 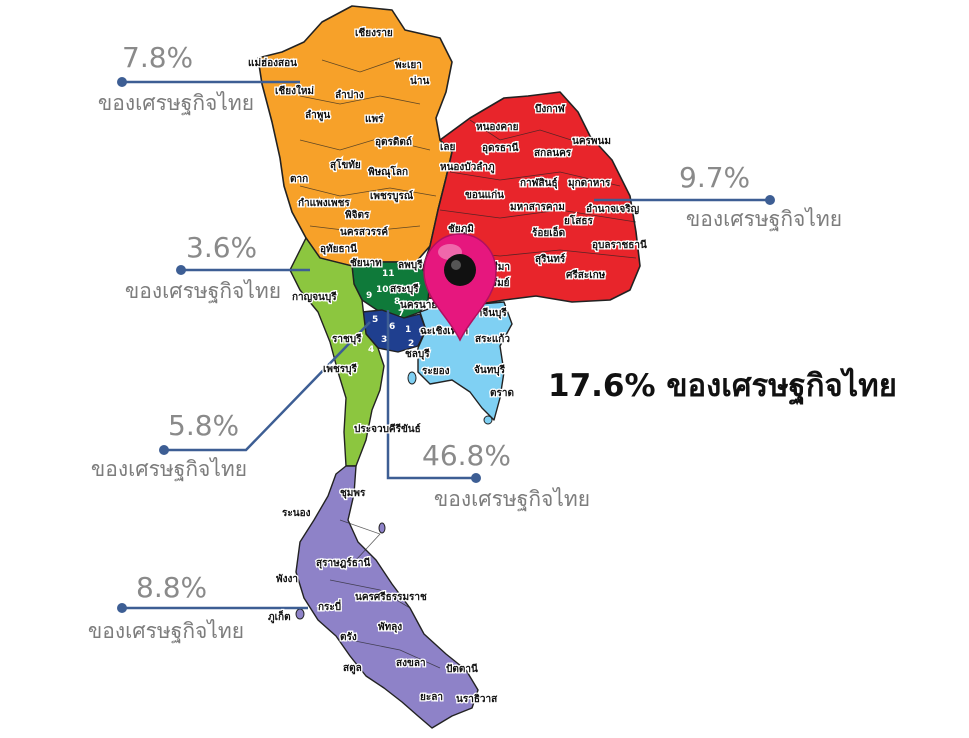 What do you see at coordinates (369, 296) in the screenshot?
I see `central-number-9: 9` at bounding box center [369, 296].